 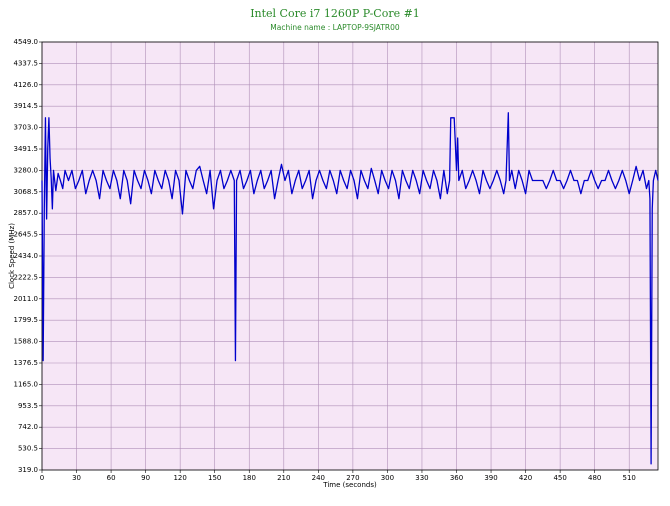 I want to click on y-tick-label: 2645.5, so click(x=26, y=235).